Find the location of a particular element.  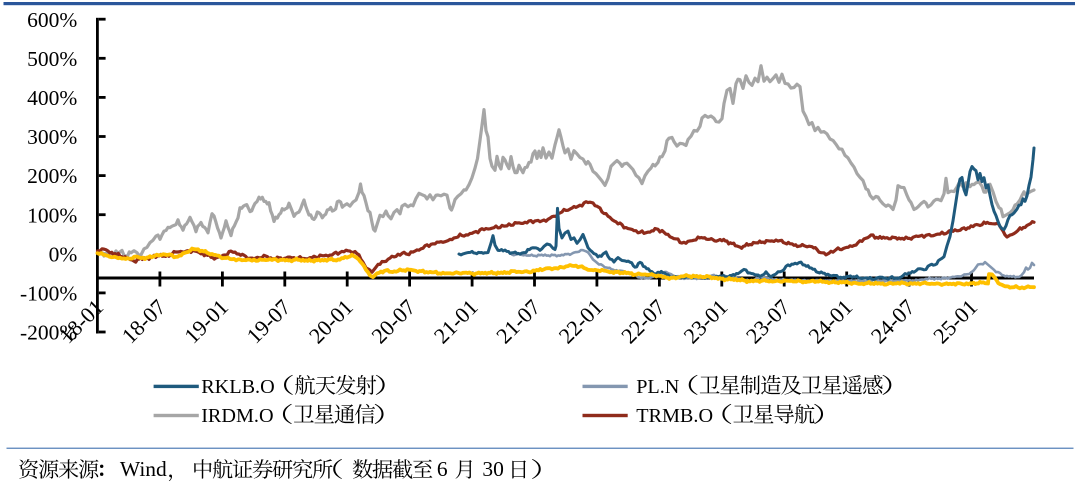

svg-text: 22-01 is located at coordinates (581, 321).